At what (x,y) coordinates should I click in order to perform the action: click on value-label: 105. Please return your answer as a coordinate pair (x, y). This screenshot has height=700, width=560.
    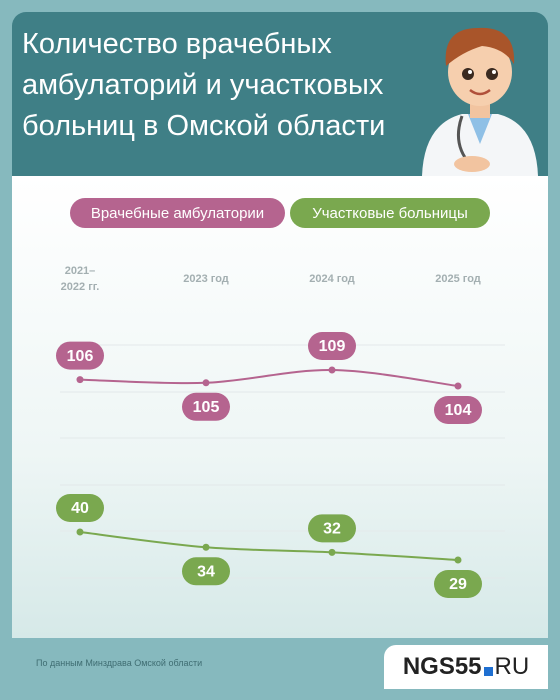
    Looking at the image, I should click on (206, 407).